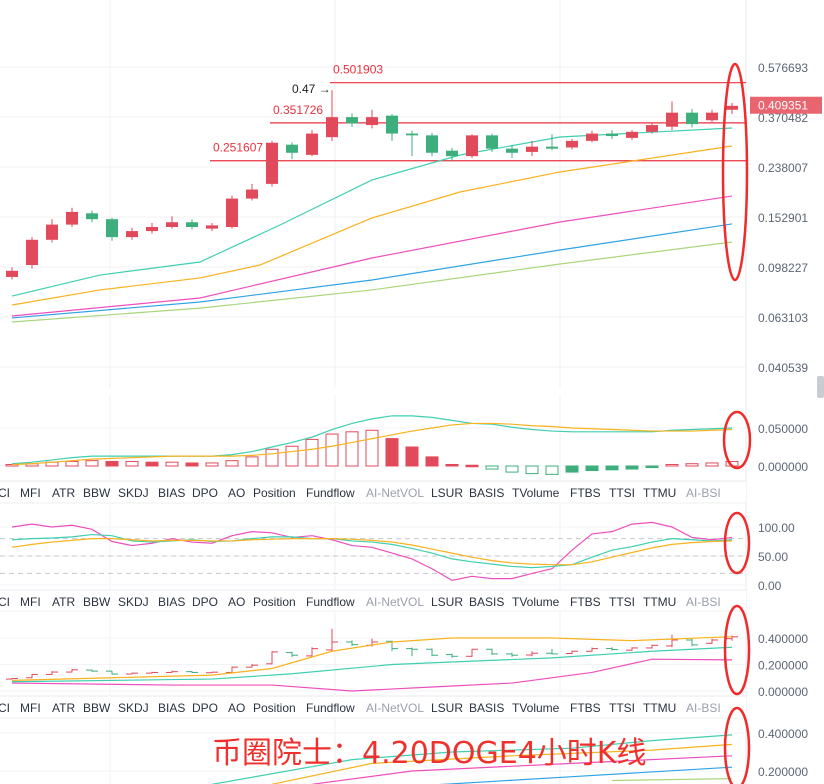  I want to click on boll-line-teal, so click(372, 664).